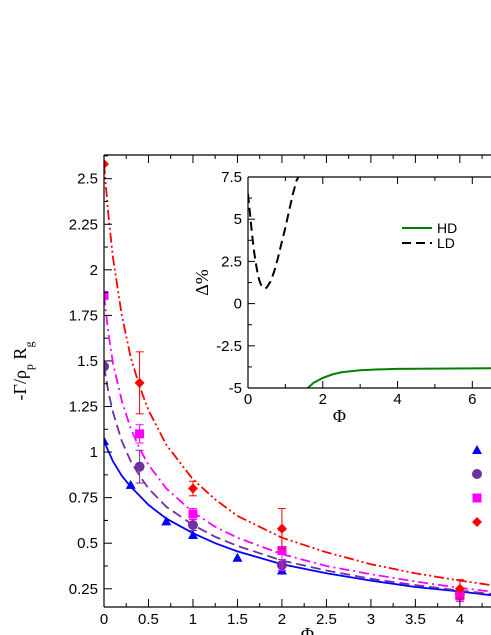  I want to click on x-tick-label: 0.5, so click(148, 619).